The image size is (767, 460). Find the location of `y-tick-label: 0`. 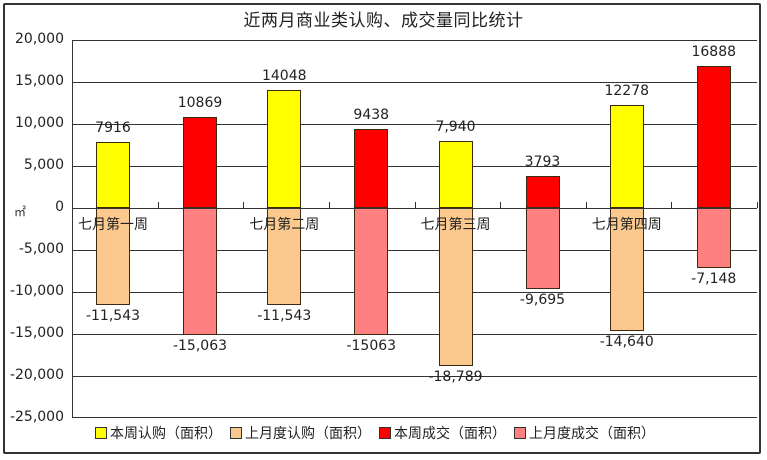

y-tick-label: 0 is located at coordinates (59, 207).